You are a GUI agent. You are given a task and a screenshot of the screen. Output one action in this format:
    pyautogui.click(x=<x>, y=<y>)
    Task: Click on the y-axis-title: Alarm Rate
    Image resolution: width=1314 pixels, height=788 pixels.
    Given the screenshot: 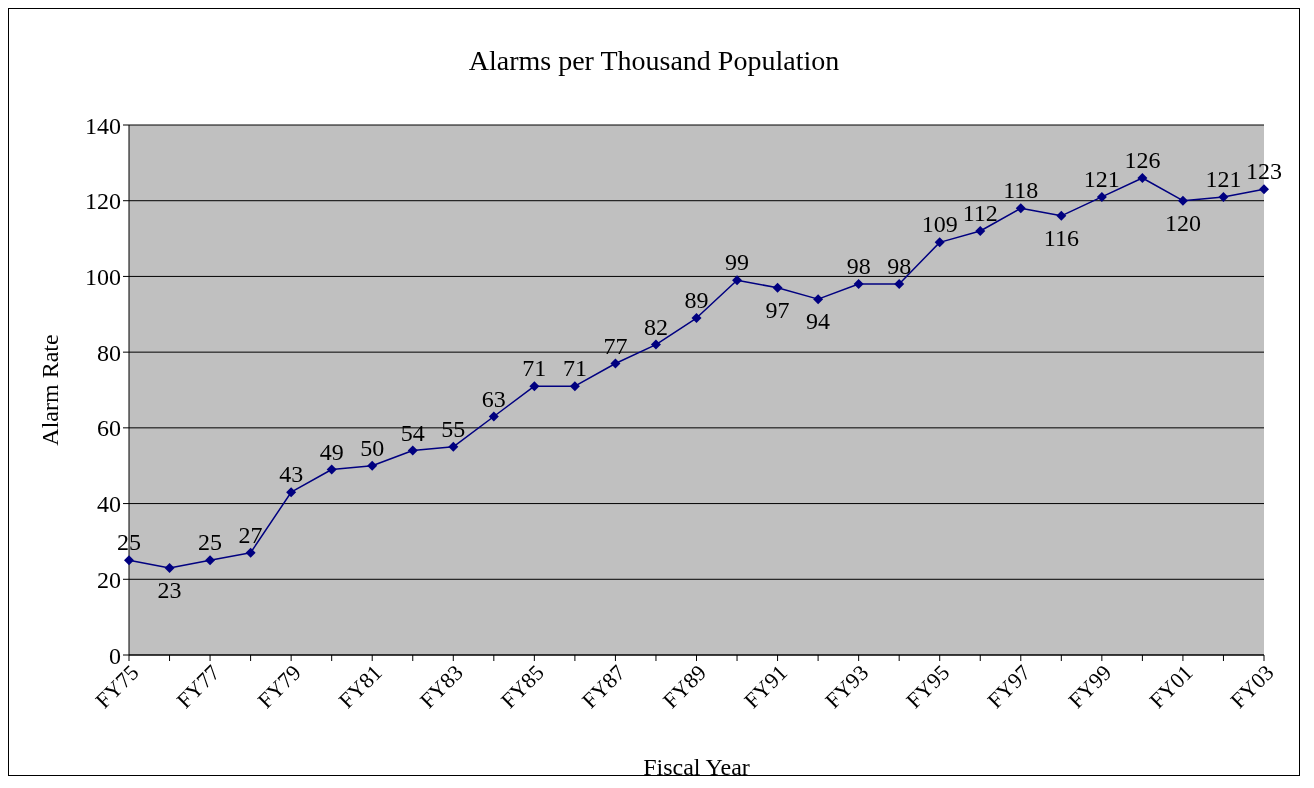 What is the action you would take?
    pyautogui.click(x=49, y=390)
    